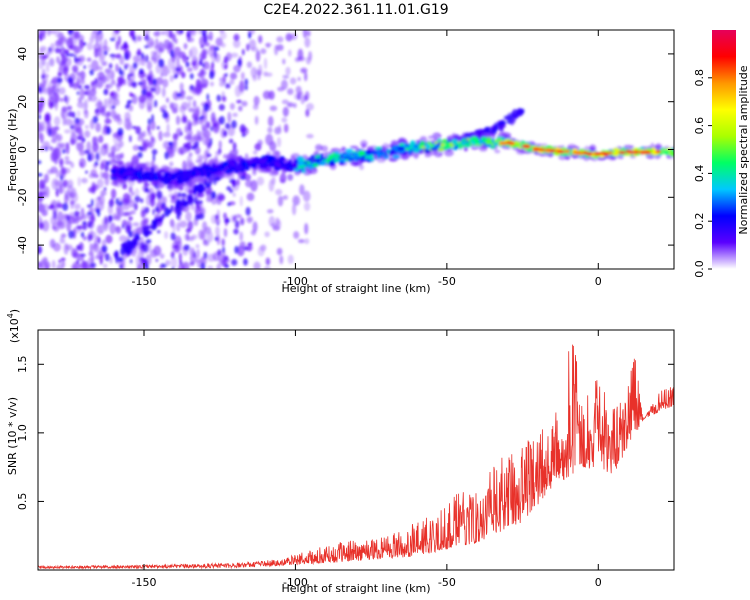 The width and height of the screenshot is (750, 600). Describe the element at coordinates (22, 54) in the screenshot. I see `y-tick-label: 40` at that location.